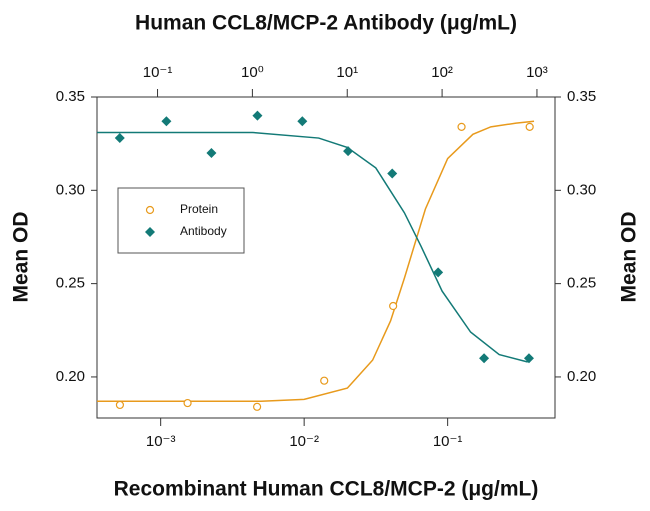 The width and height of the screenshot is (650, 511). What do you see at coordinates (537, 72) in the screenshot?
I see `x2-tick-label: 10³` at bounding box center [537, 72].